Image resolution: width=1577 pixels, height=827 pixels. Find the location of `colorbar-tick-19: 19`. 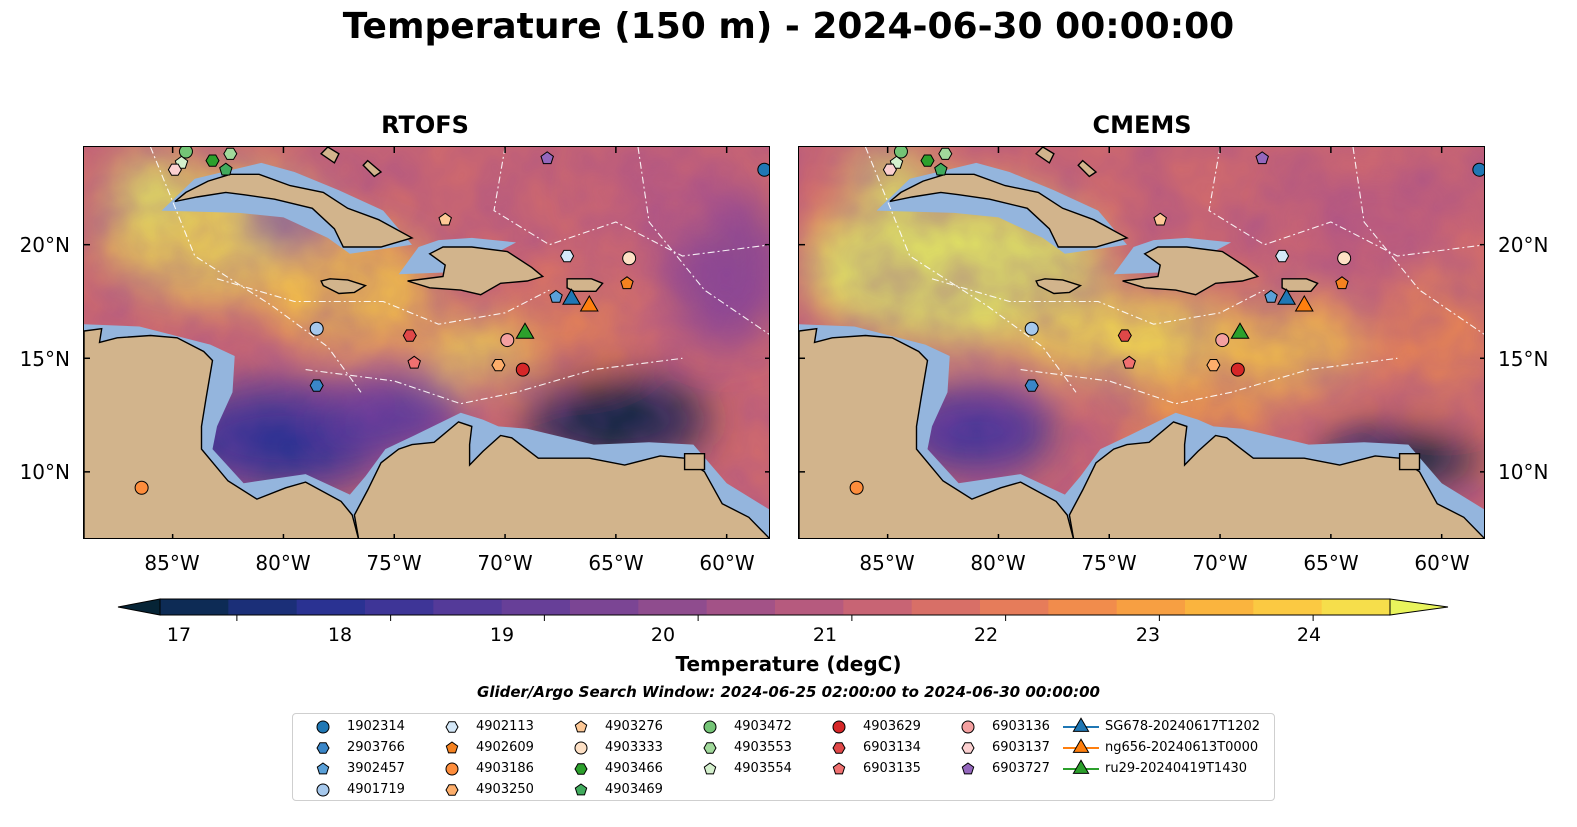

colorbar-tick-19: 19 is located at coordinates (502, 635).